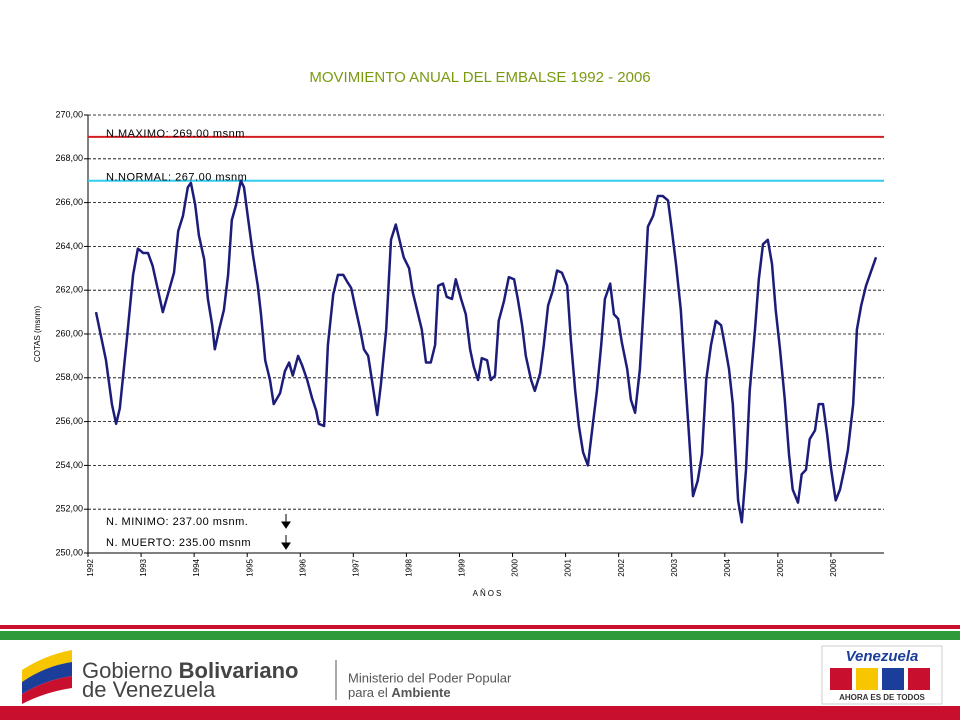 The image size is (960, 720). I want to click on x-tick-label: 2005, so click(780, 567).